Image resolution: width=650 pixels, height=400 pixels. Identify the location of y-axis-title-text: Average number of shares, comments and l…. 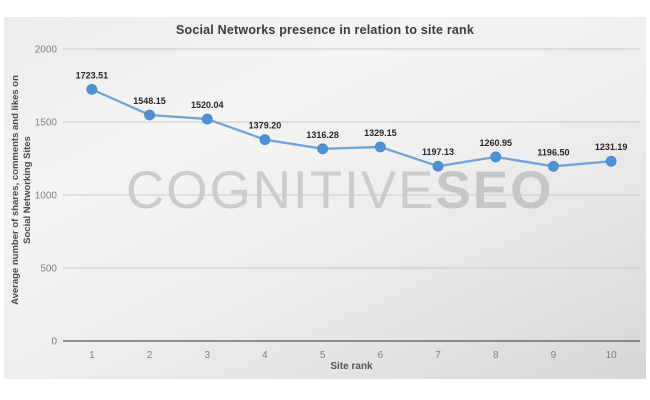
(22, 190).